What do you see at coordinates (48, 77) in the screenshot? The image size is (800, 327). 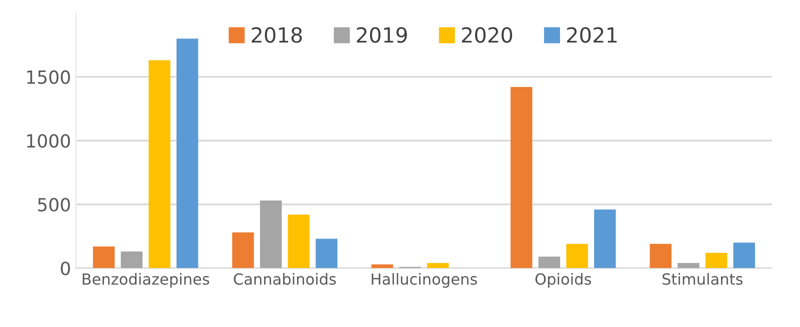 I see `y-tick-label: 1500` at bounding box center [48, 77].